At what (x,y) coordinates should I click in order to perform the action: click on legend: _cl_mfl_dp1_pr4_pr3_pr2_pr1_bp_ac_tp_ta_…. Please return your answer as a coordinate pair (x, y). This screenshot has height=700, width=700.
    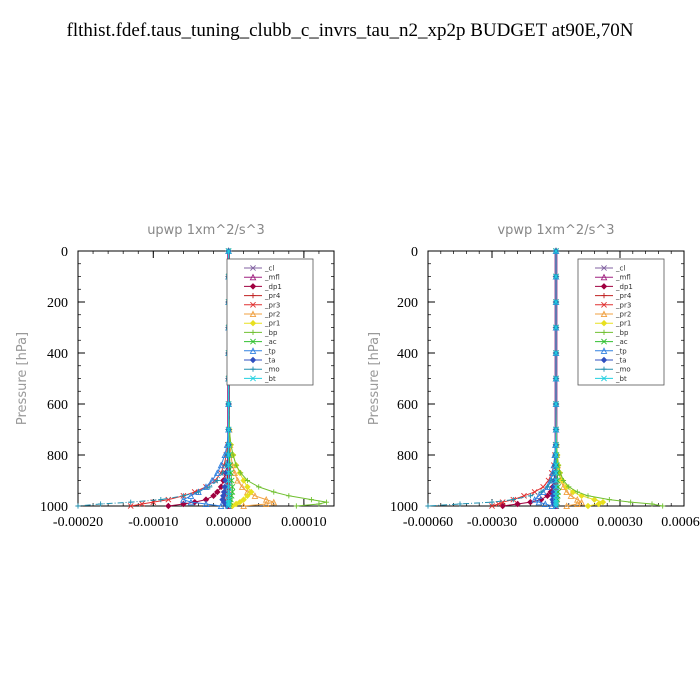
    Looking at the image, I should click on (270, 322).